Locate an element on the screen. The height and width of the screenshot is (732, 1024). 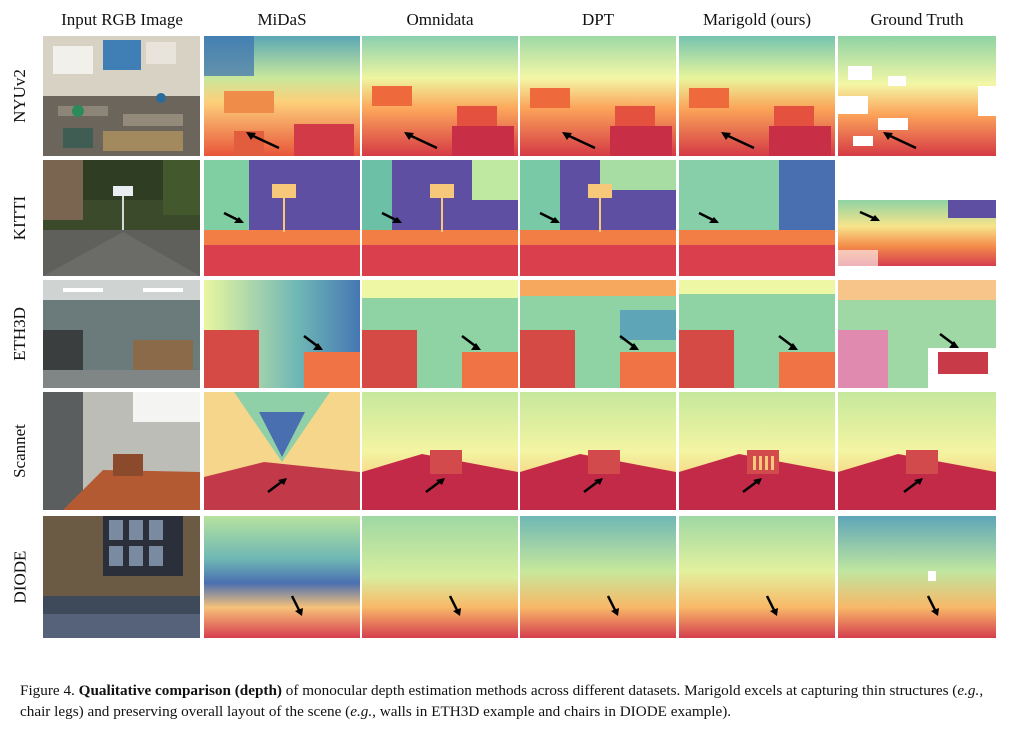
column-header-ground-truth: Ground Truth is located at coordinates (917, 19).